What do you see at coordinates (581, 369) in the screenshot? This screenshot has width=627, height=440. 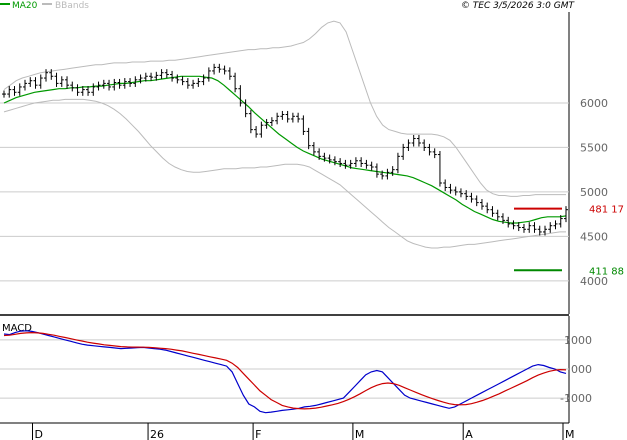 I see `macd-tick-label-1: 000` at bounding box center [581, 369].